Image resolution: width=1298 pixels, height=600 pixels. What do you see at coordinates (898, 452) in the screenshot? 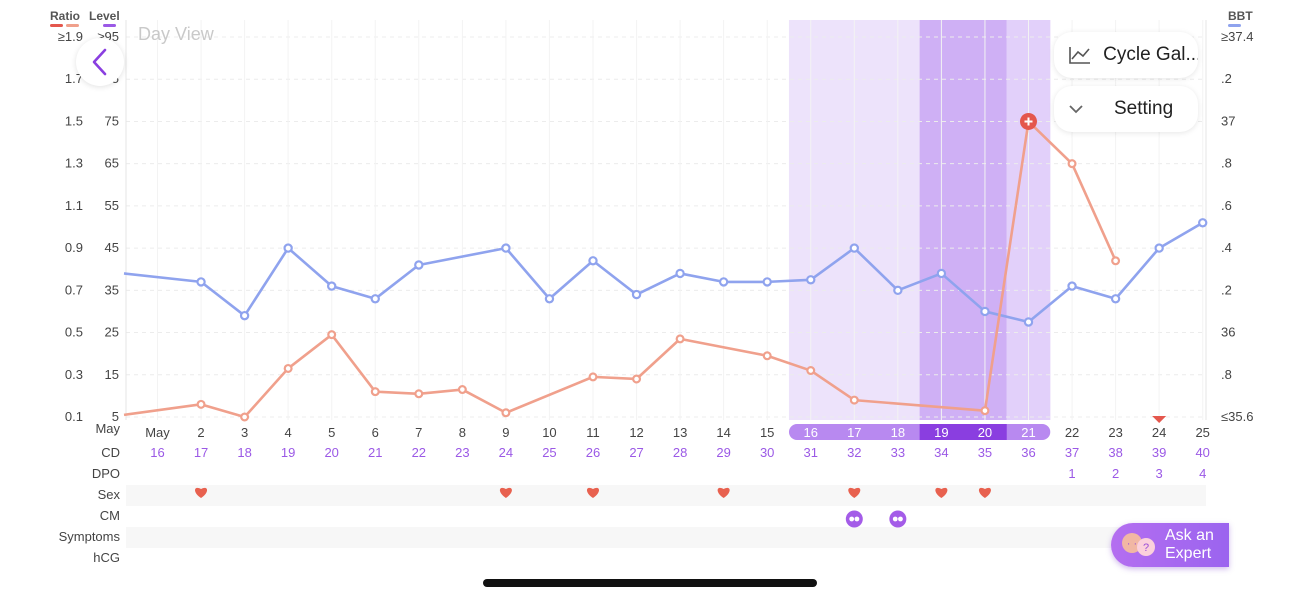
I see `cd-value: 33` at bounding box center [898, 452].